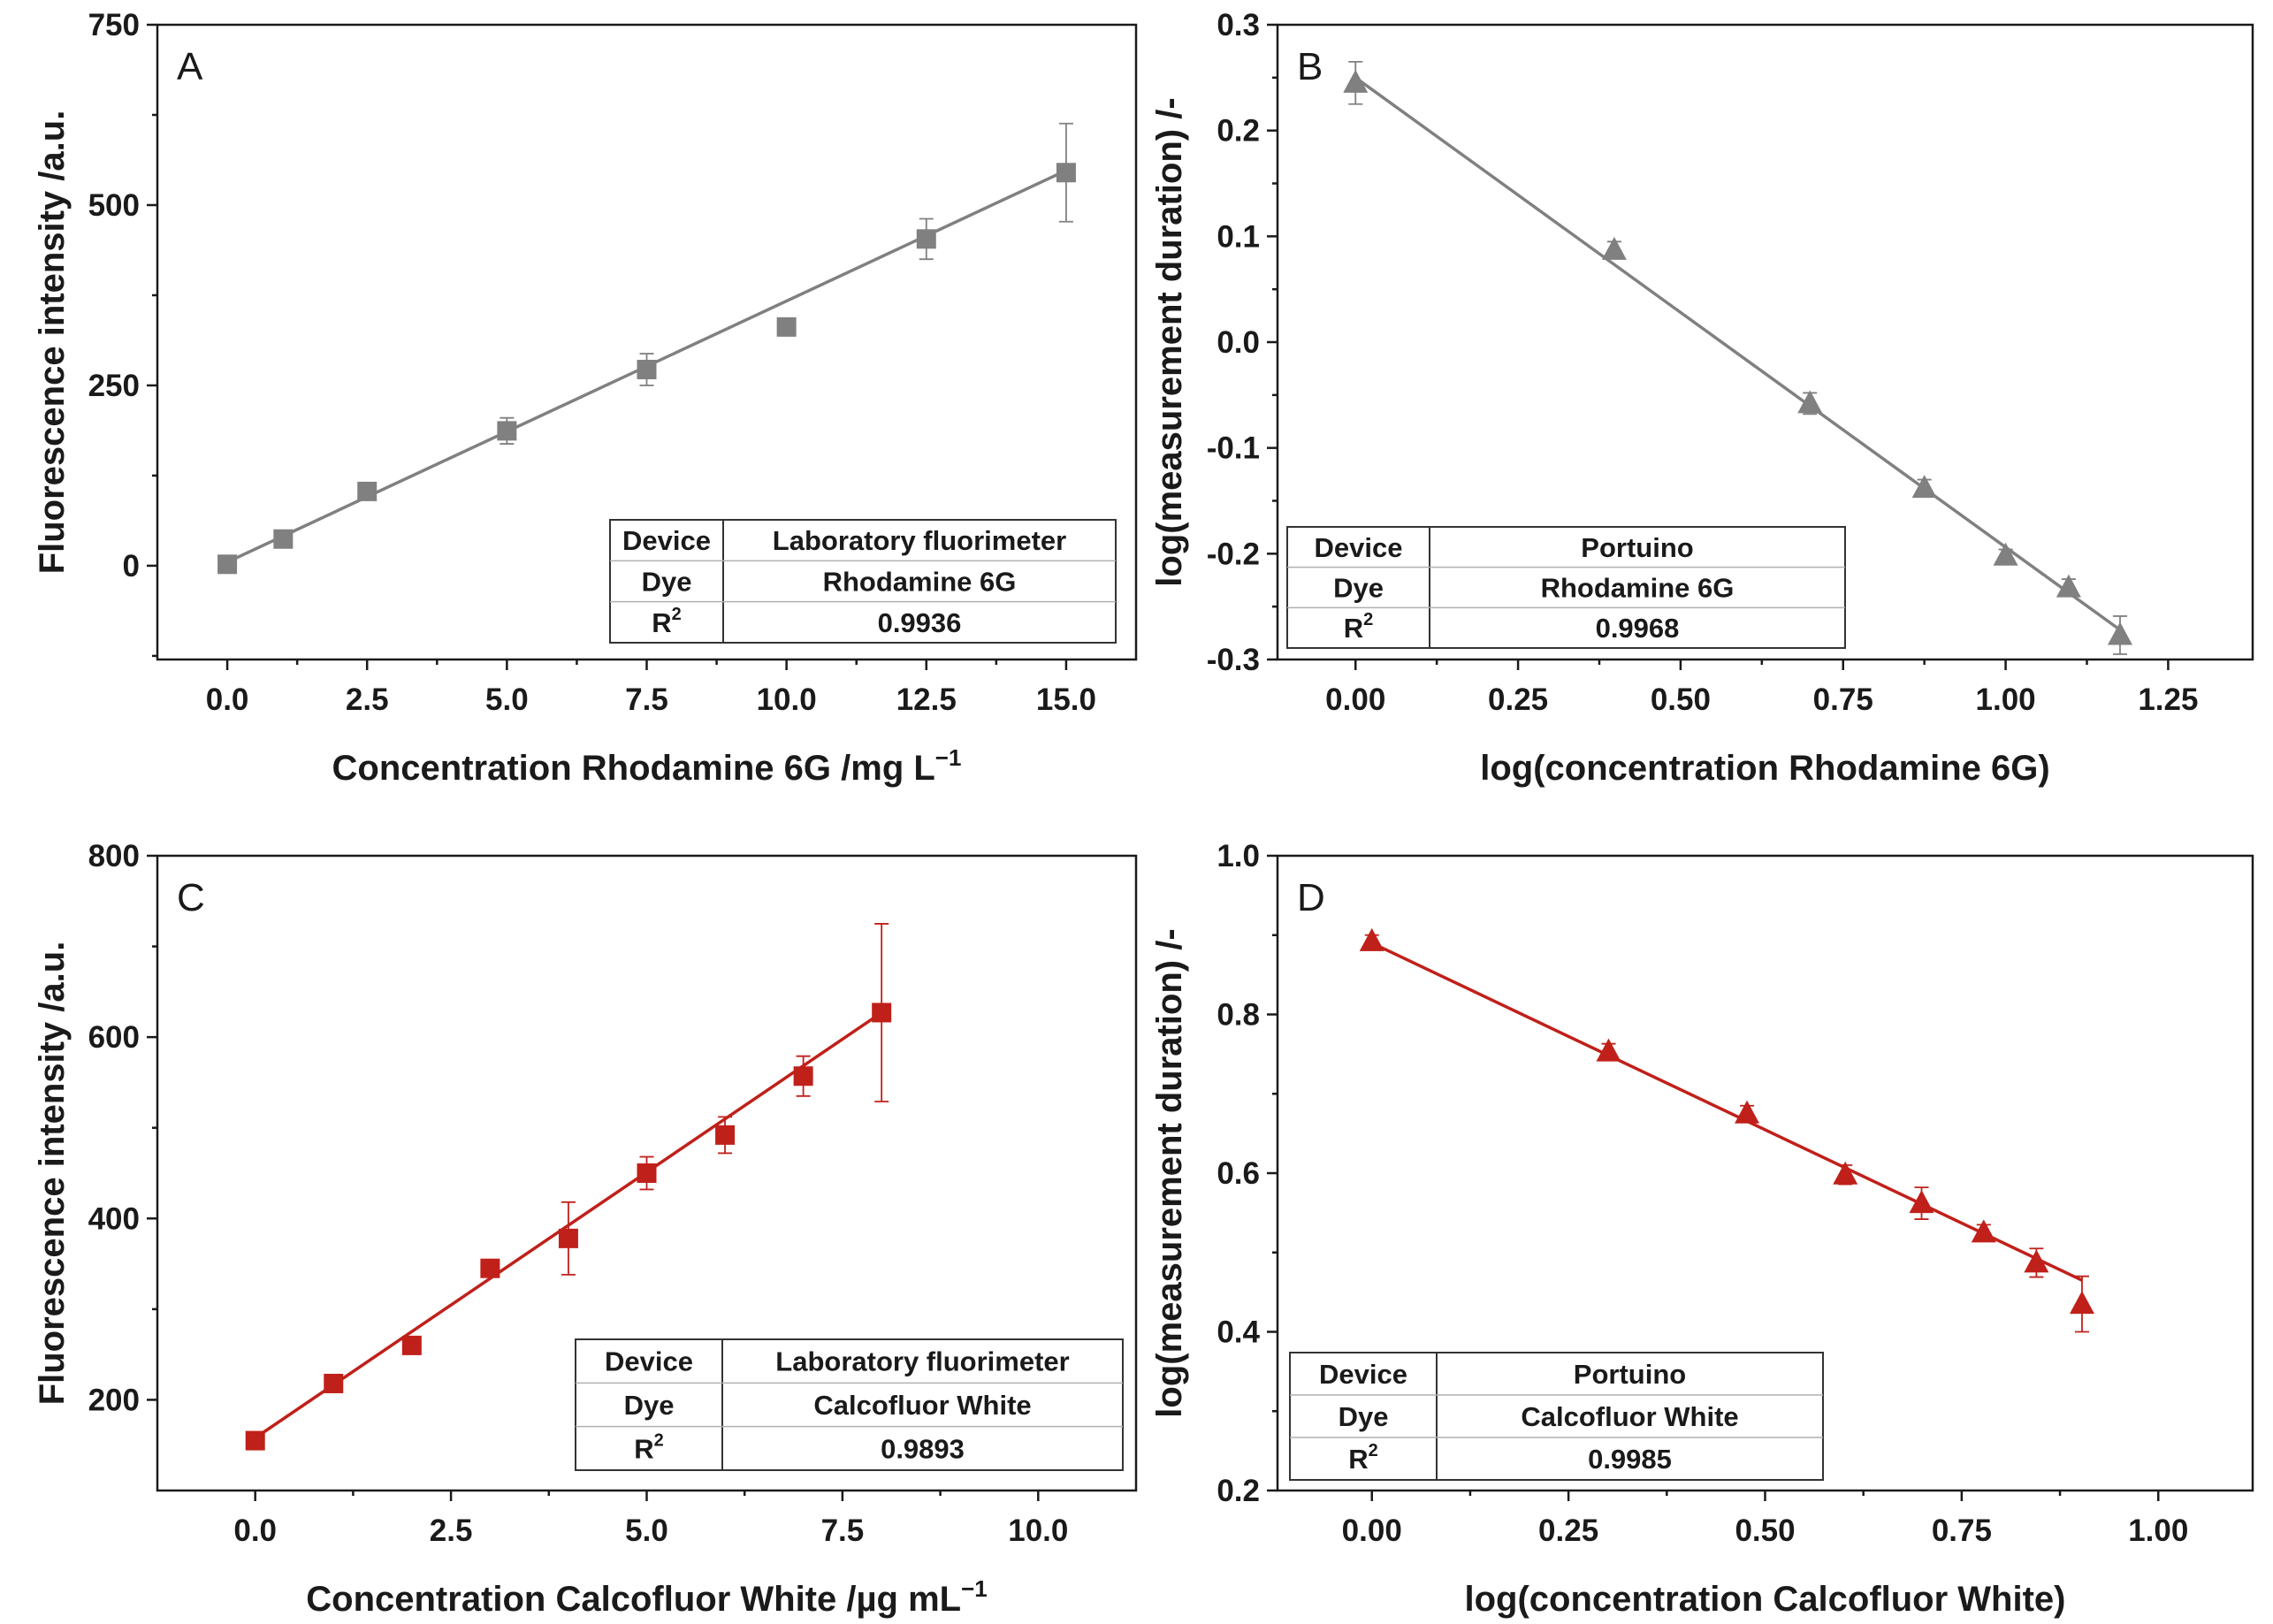 Image resolution: width=2273 pixels, height=1624 pixels. I want to click on panel-d-y-tick-label: 1.0, so click(1238, 856).